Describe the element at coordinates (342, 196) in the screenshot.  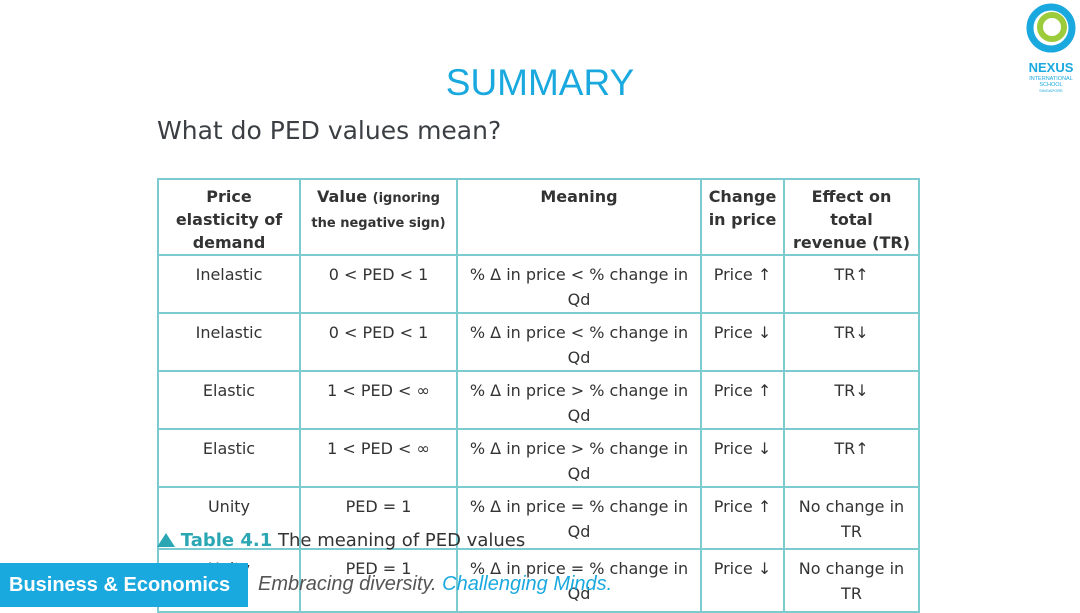
I see `header-main: Value` at that location.